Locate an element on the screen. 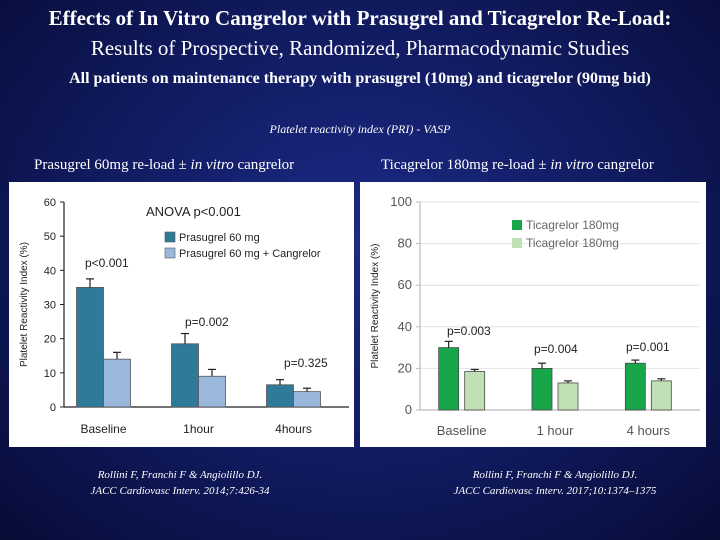 The width and height of the screenshot is (720, 540). legend-swatch-ticagrelor is located at coordinates (517, 225).